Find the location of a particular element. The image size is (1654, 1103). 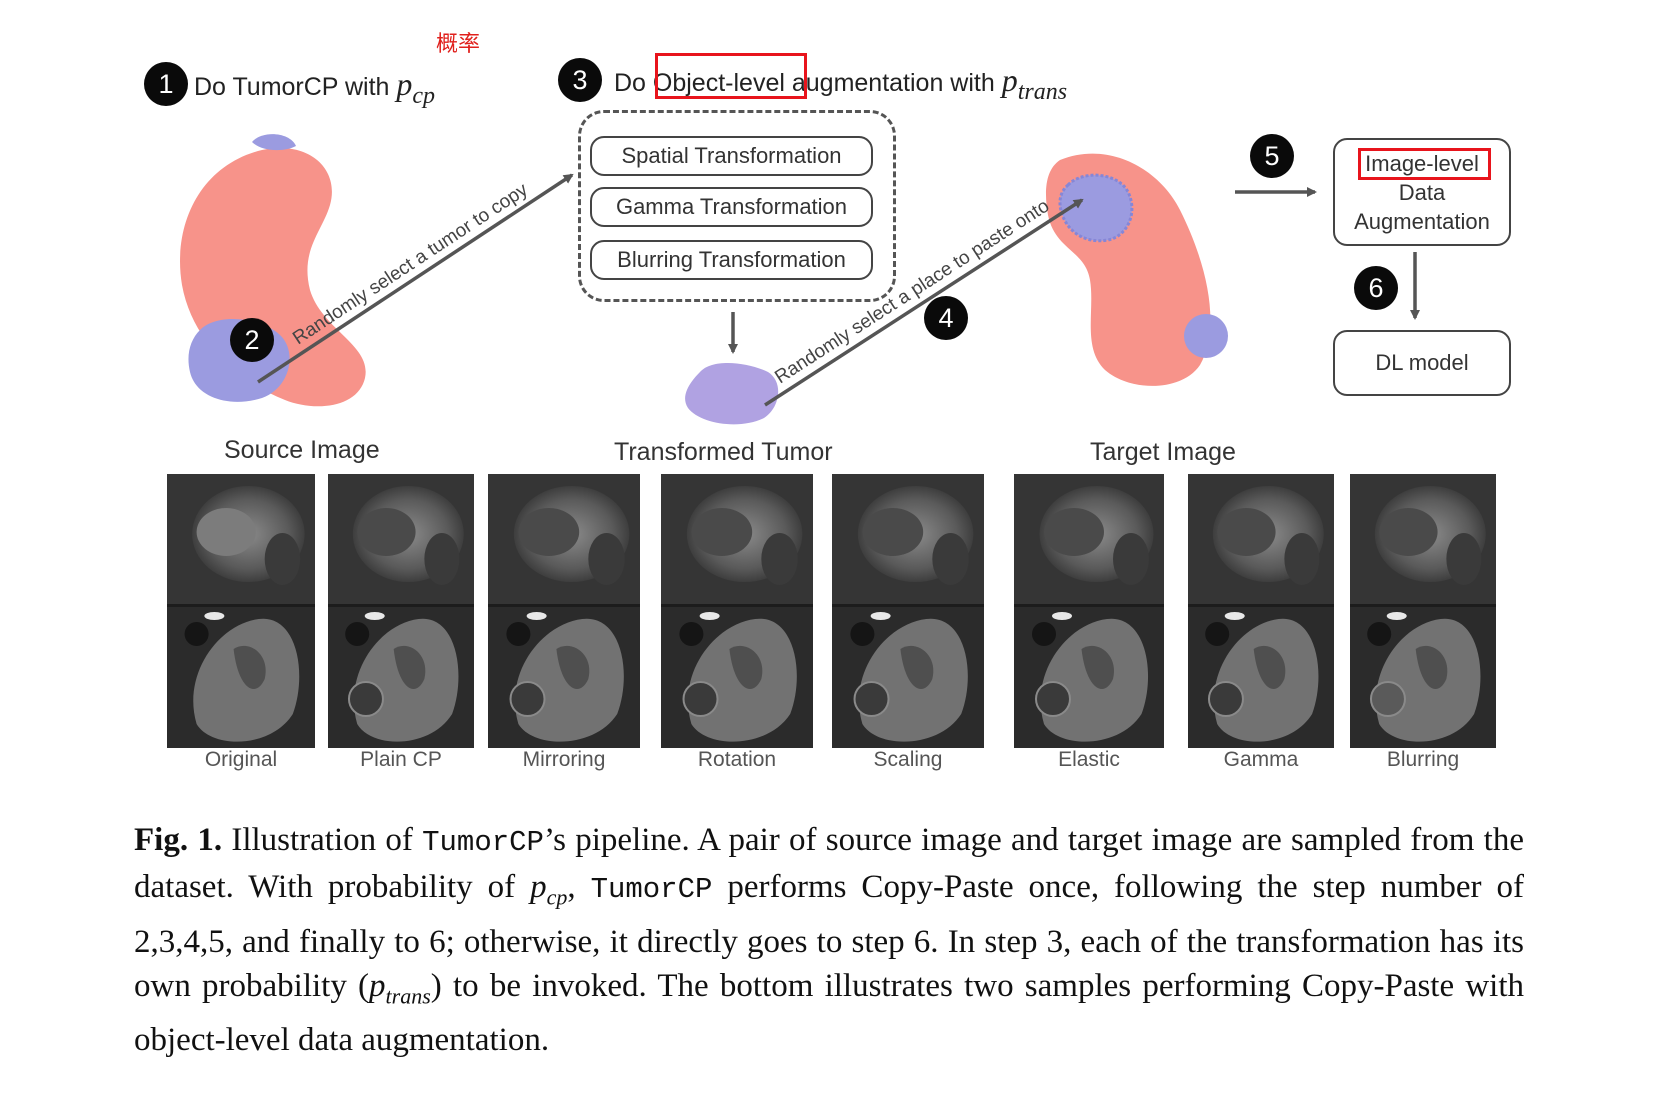

target-pasted-tumor-shape is located at coordinates (1096, 208).